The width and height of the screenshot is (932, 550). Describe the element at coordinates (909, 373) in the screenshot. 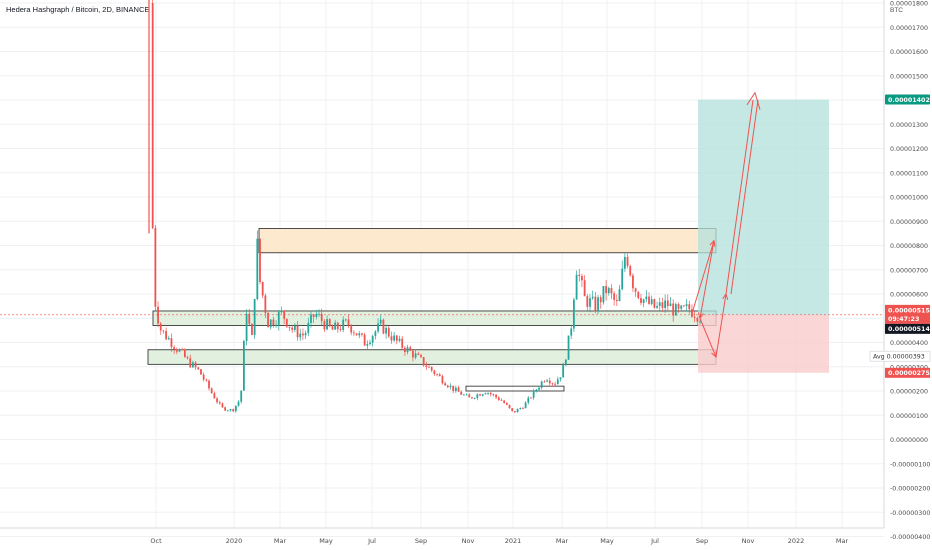

I see `stop-price-text: 0.00000275` at that location.